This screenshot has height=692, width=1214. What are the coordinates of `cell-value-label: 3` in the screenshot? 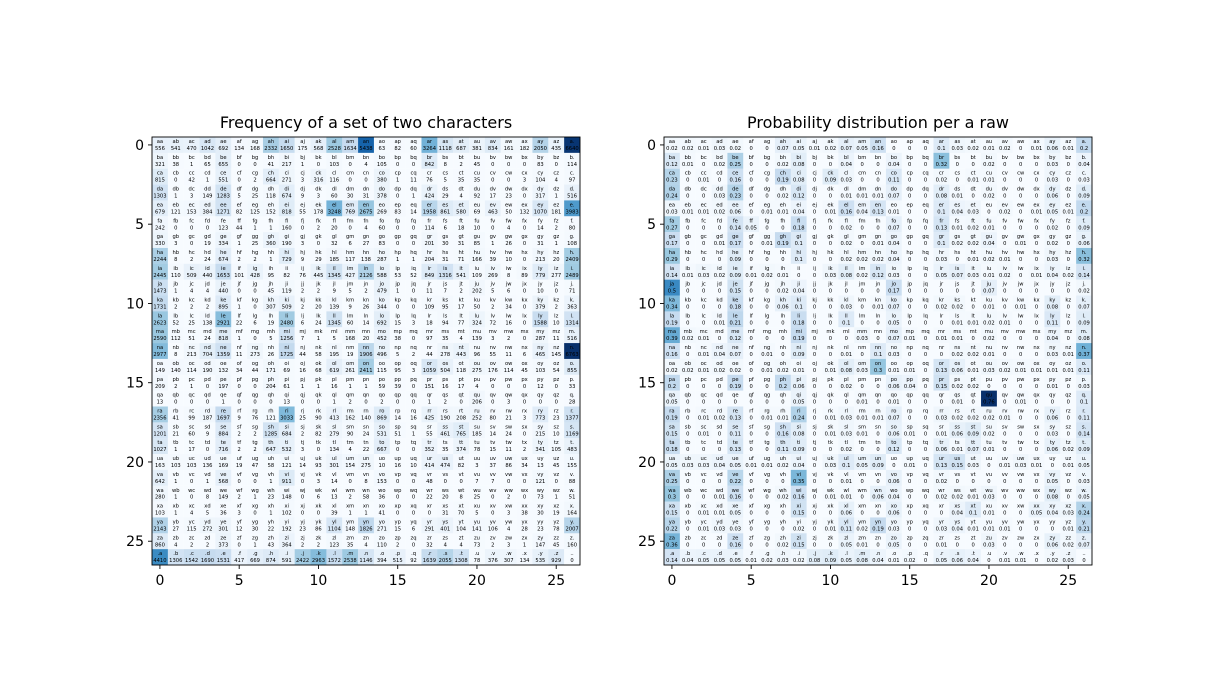 It's located at (508, 545).